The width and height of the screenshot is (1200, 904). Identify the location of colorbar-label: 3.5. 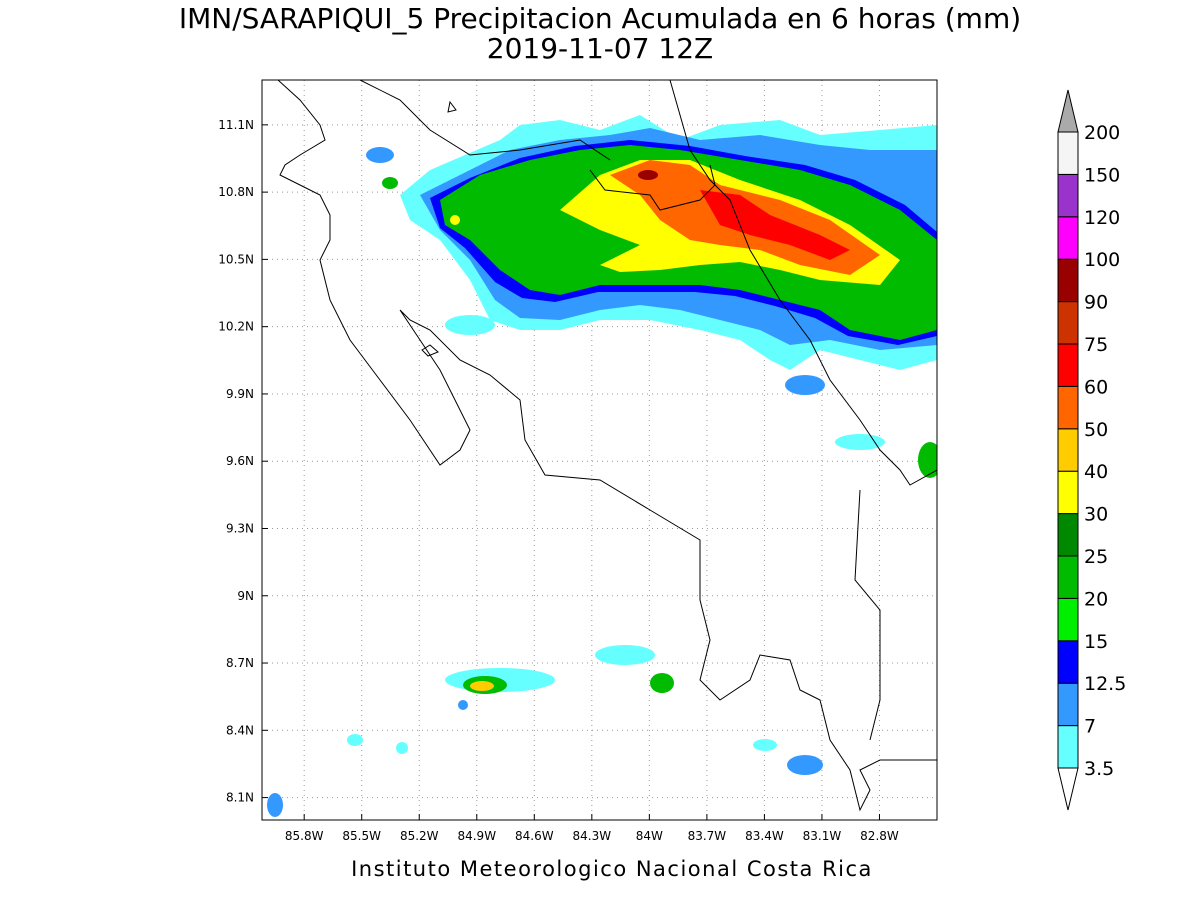
(1099, 769).